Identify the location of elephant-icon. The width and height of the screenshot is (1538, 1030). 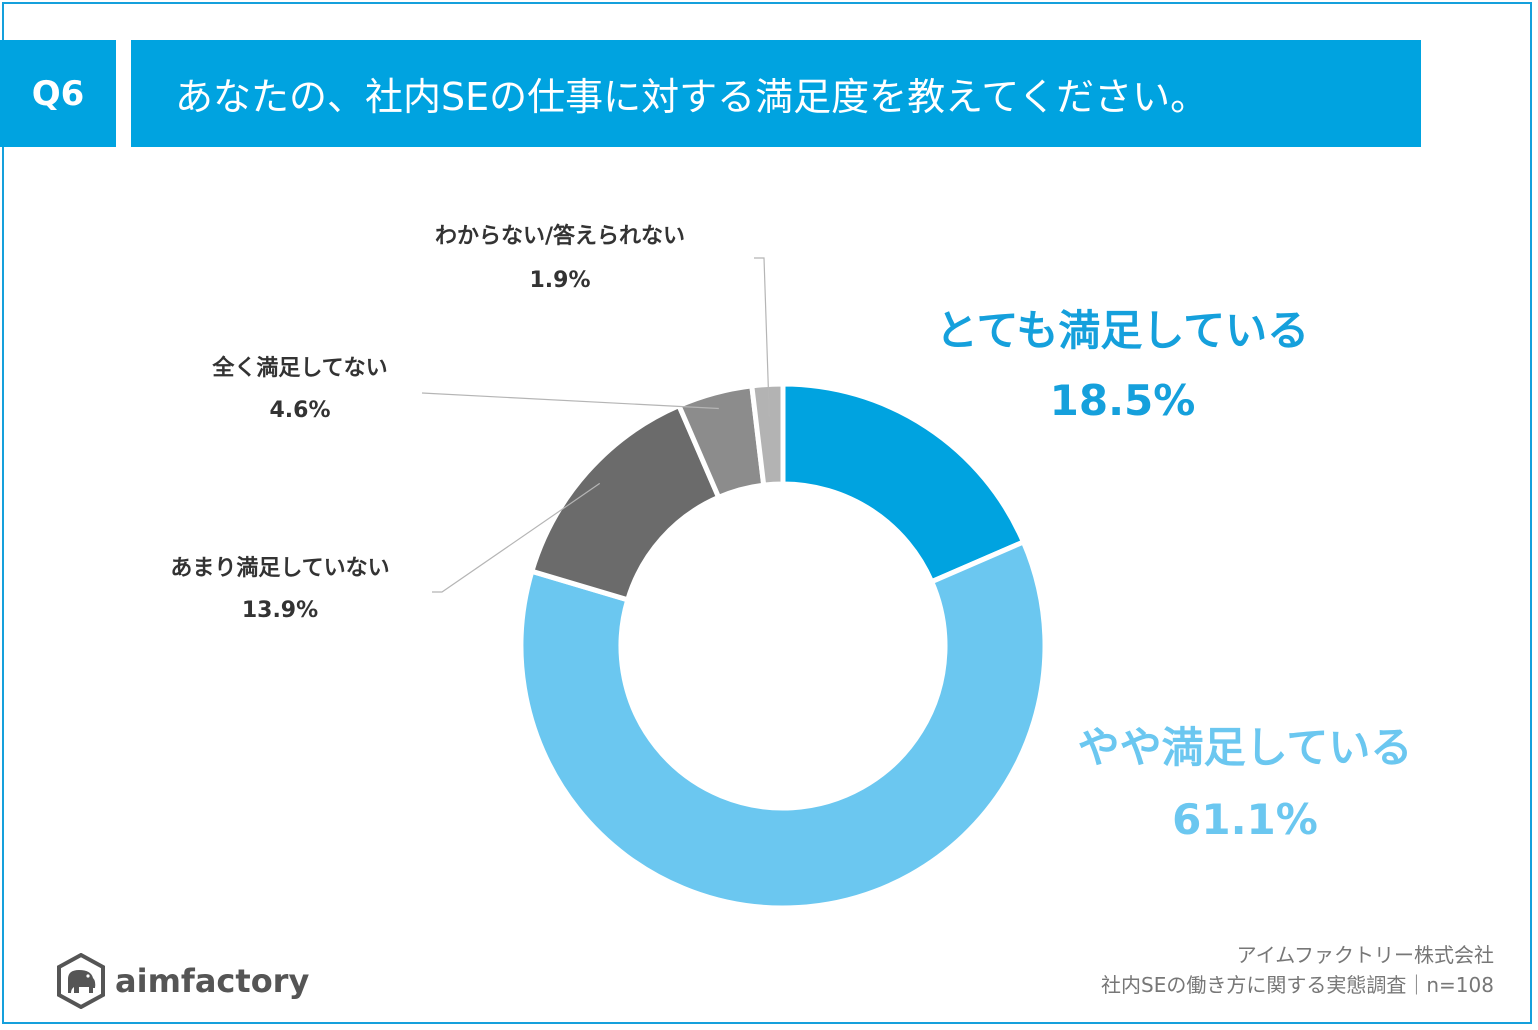
(81, 981).